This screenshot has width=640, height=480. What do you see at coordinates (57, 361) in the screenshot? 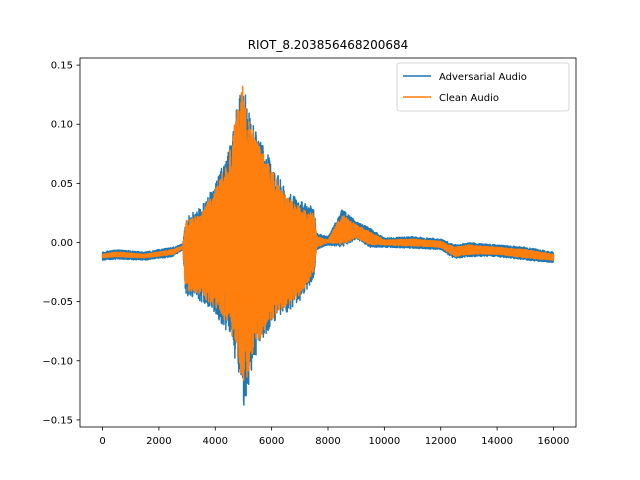
I see `y-tick-label: −0.10` at bounding box center [57, 361].